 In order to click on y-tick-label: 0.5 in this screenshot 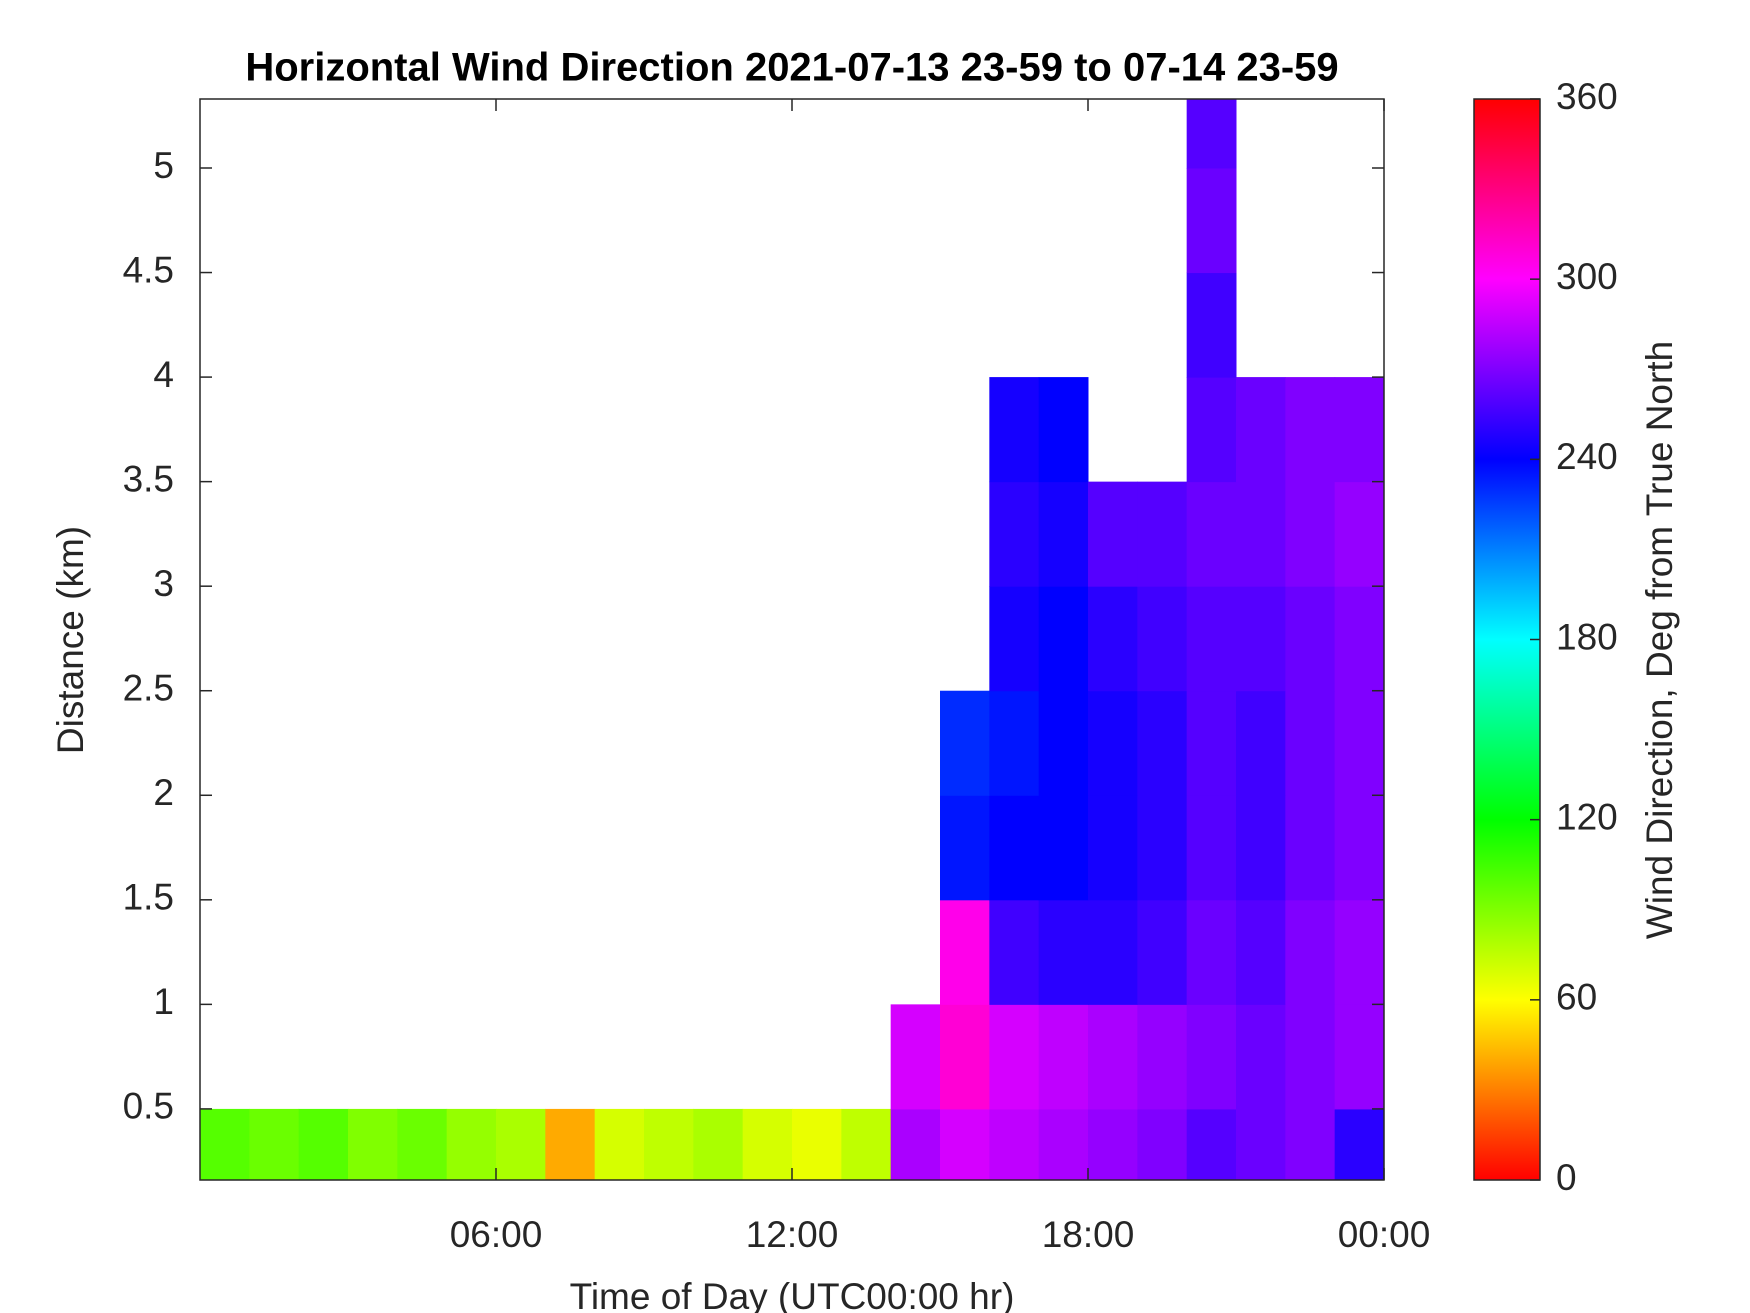, I will do `click(148, 1106)`.